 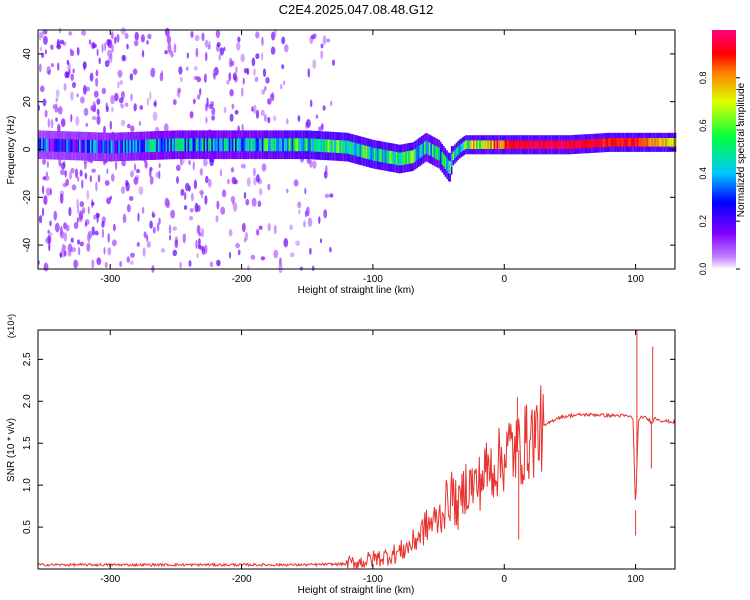 What do you see at coordinates (719, 173) in the screenshot?
I see `colorbar-ticks: 0.0 0.2 0.4 0.6 0.8` at bounding box center [719, 173].